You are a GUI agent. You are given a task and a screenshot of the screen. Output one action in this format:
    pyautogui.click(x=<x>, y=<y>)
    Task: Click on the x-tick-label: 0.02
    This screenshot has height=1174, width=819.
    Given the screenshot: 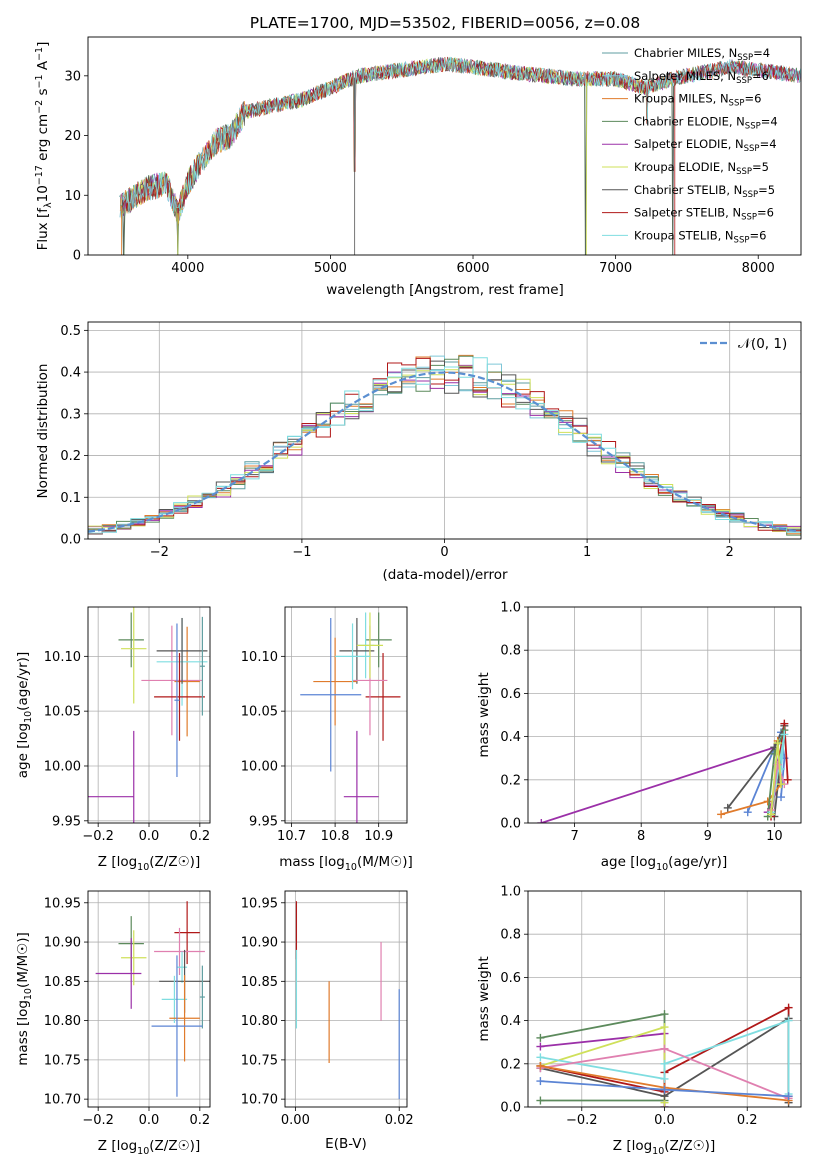 What is the action you would take?
    pyautogui.click(x=399, y=1120)
    